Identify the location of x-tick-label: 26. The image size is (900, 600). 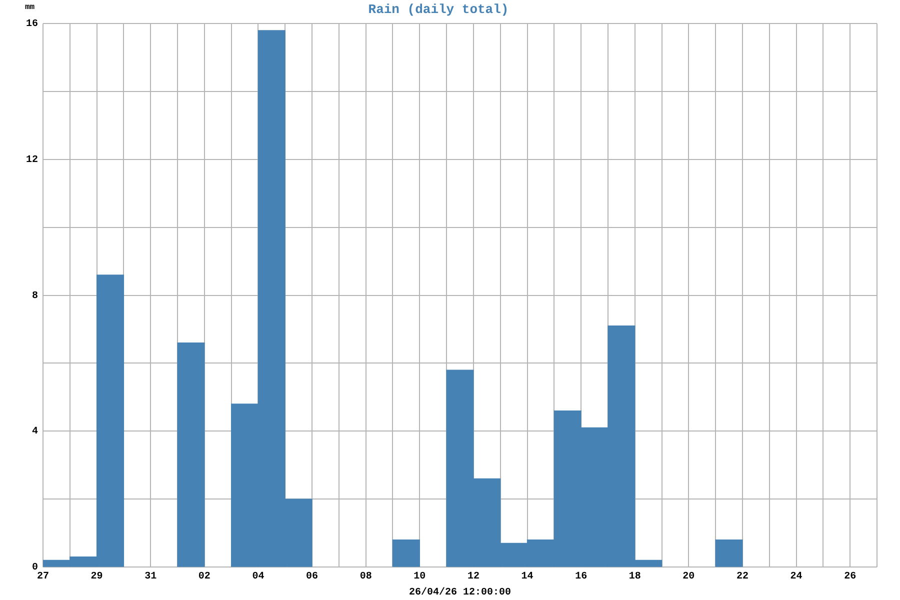
(850, 577).